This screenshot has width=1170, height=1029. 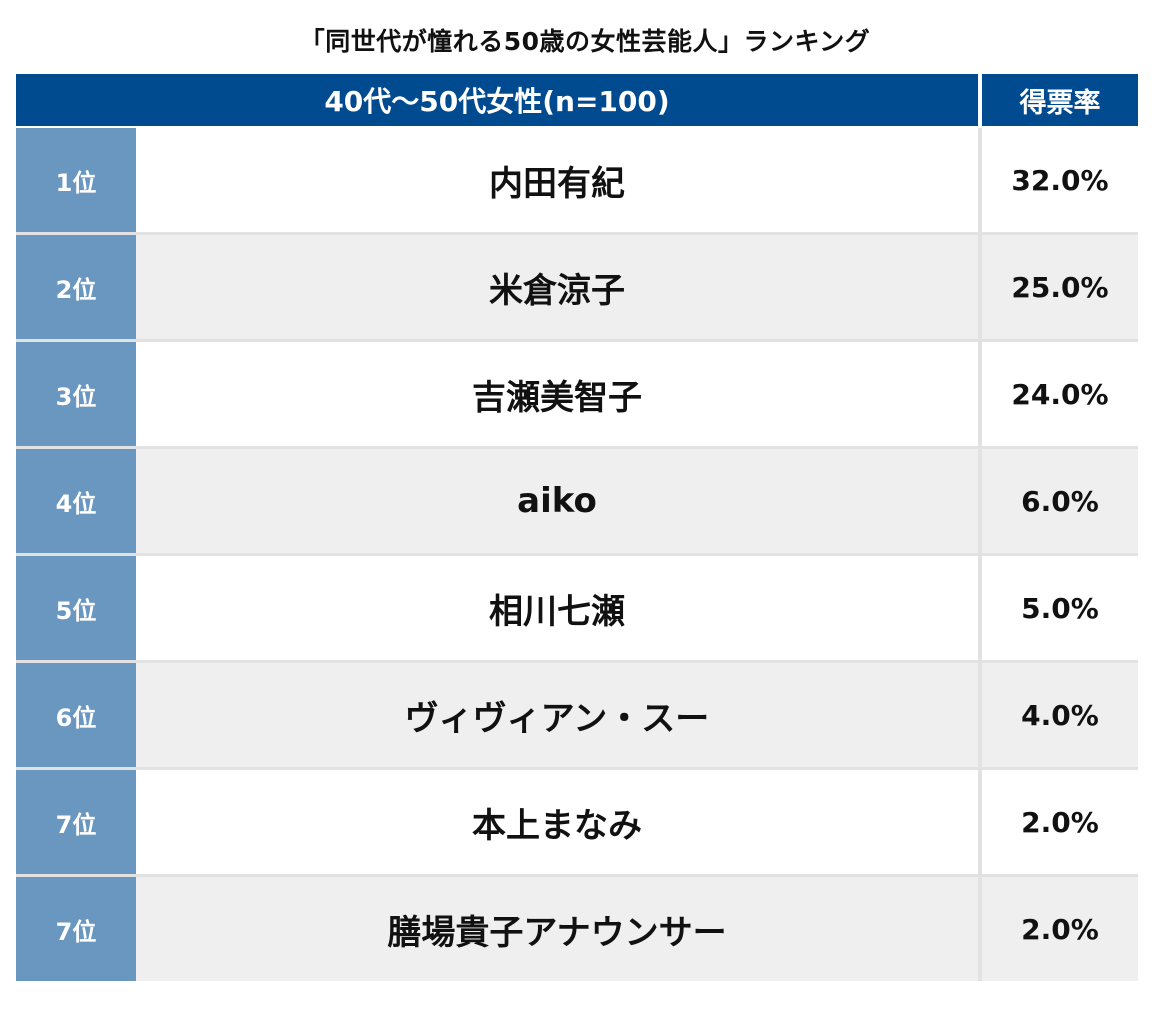 I want to click on celebrity-name-cell: 相川七瀬, so click(x=557, y=608).